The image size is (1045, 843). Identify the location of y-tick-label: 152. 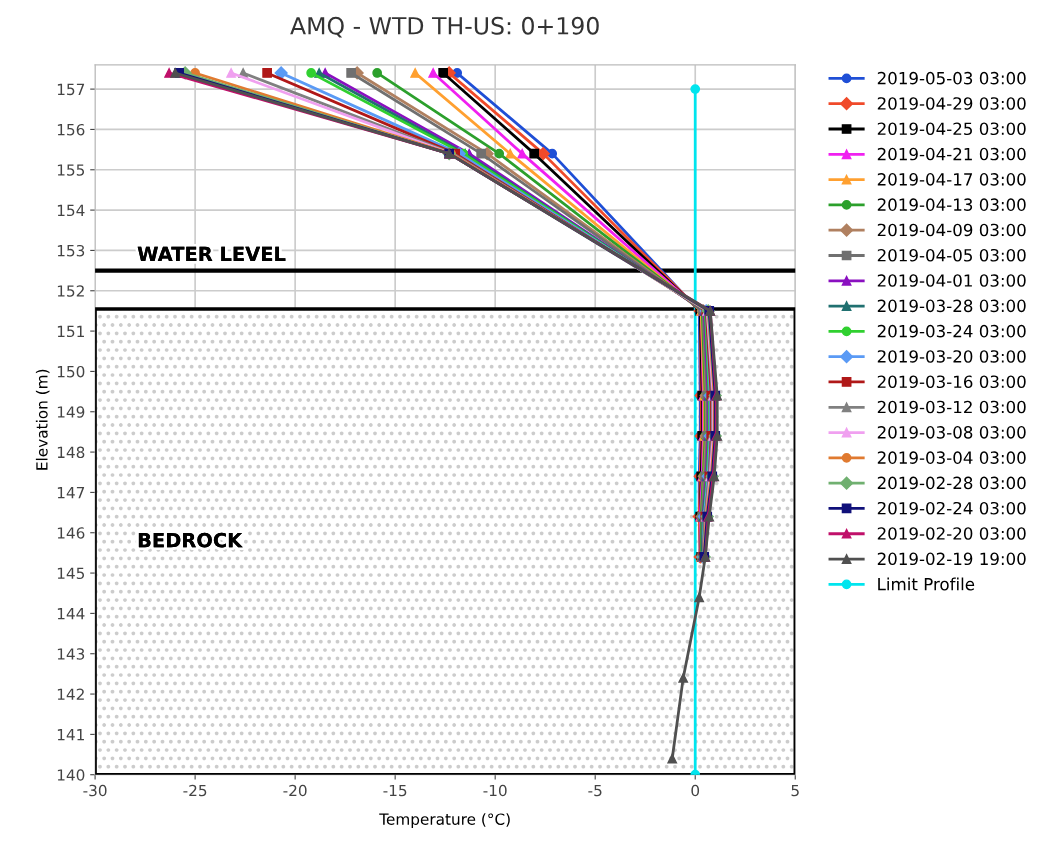
(70, 291).